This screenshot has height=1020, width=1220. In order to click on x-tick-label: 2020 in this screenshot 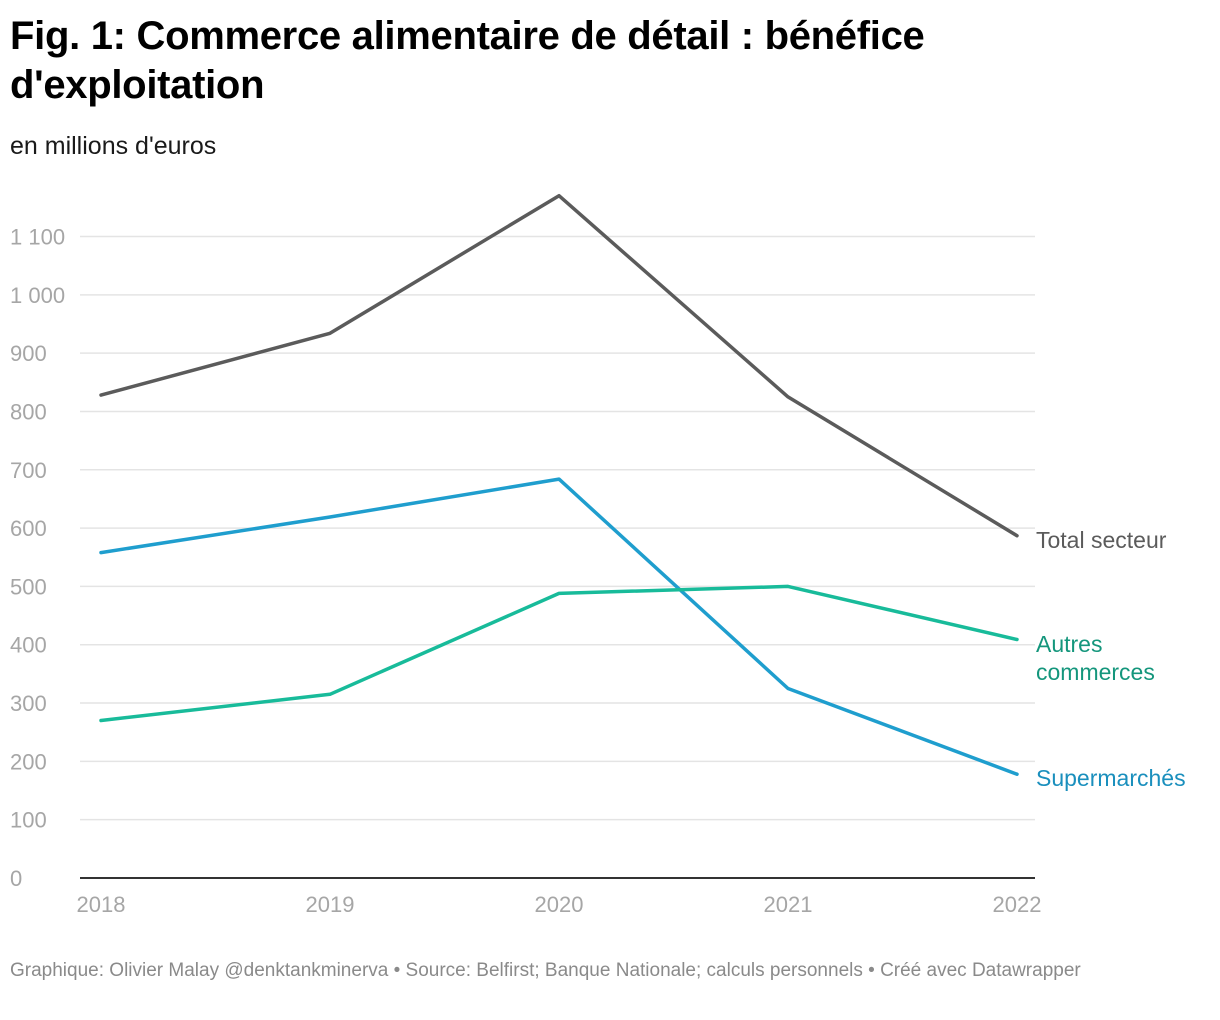, I will do `click(559, 904)`.